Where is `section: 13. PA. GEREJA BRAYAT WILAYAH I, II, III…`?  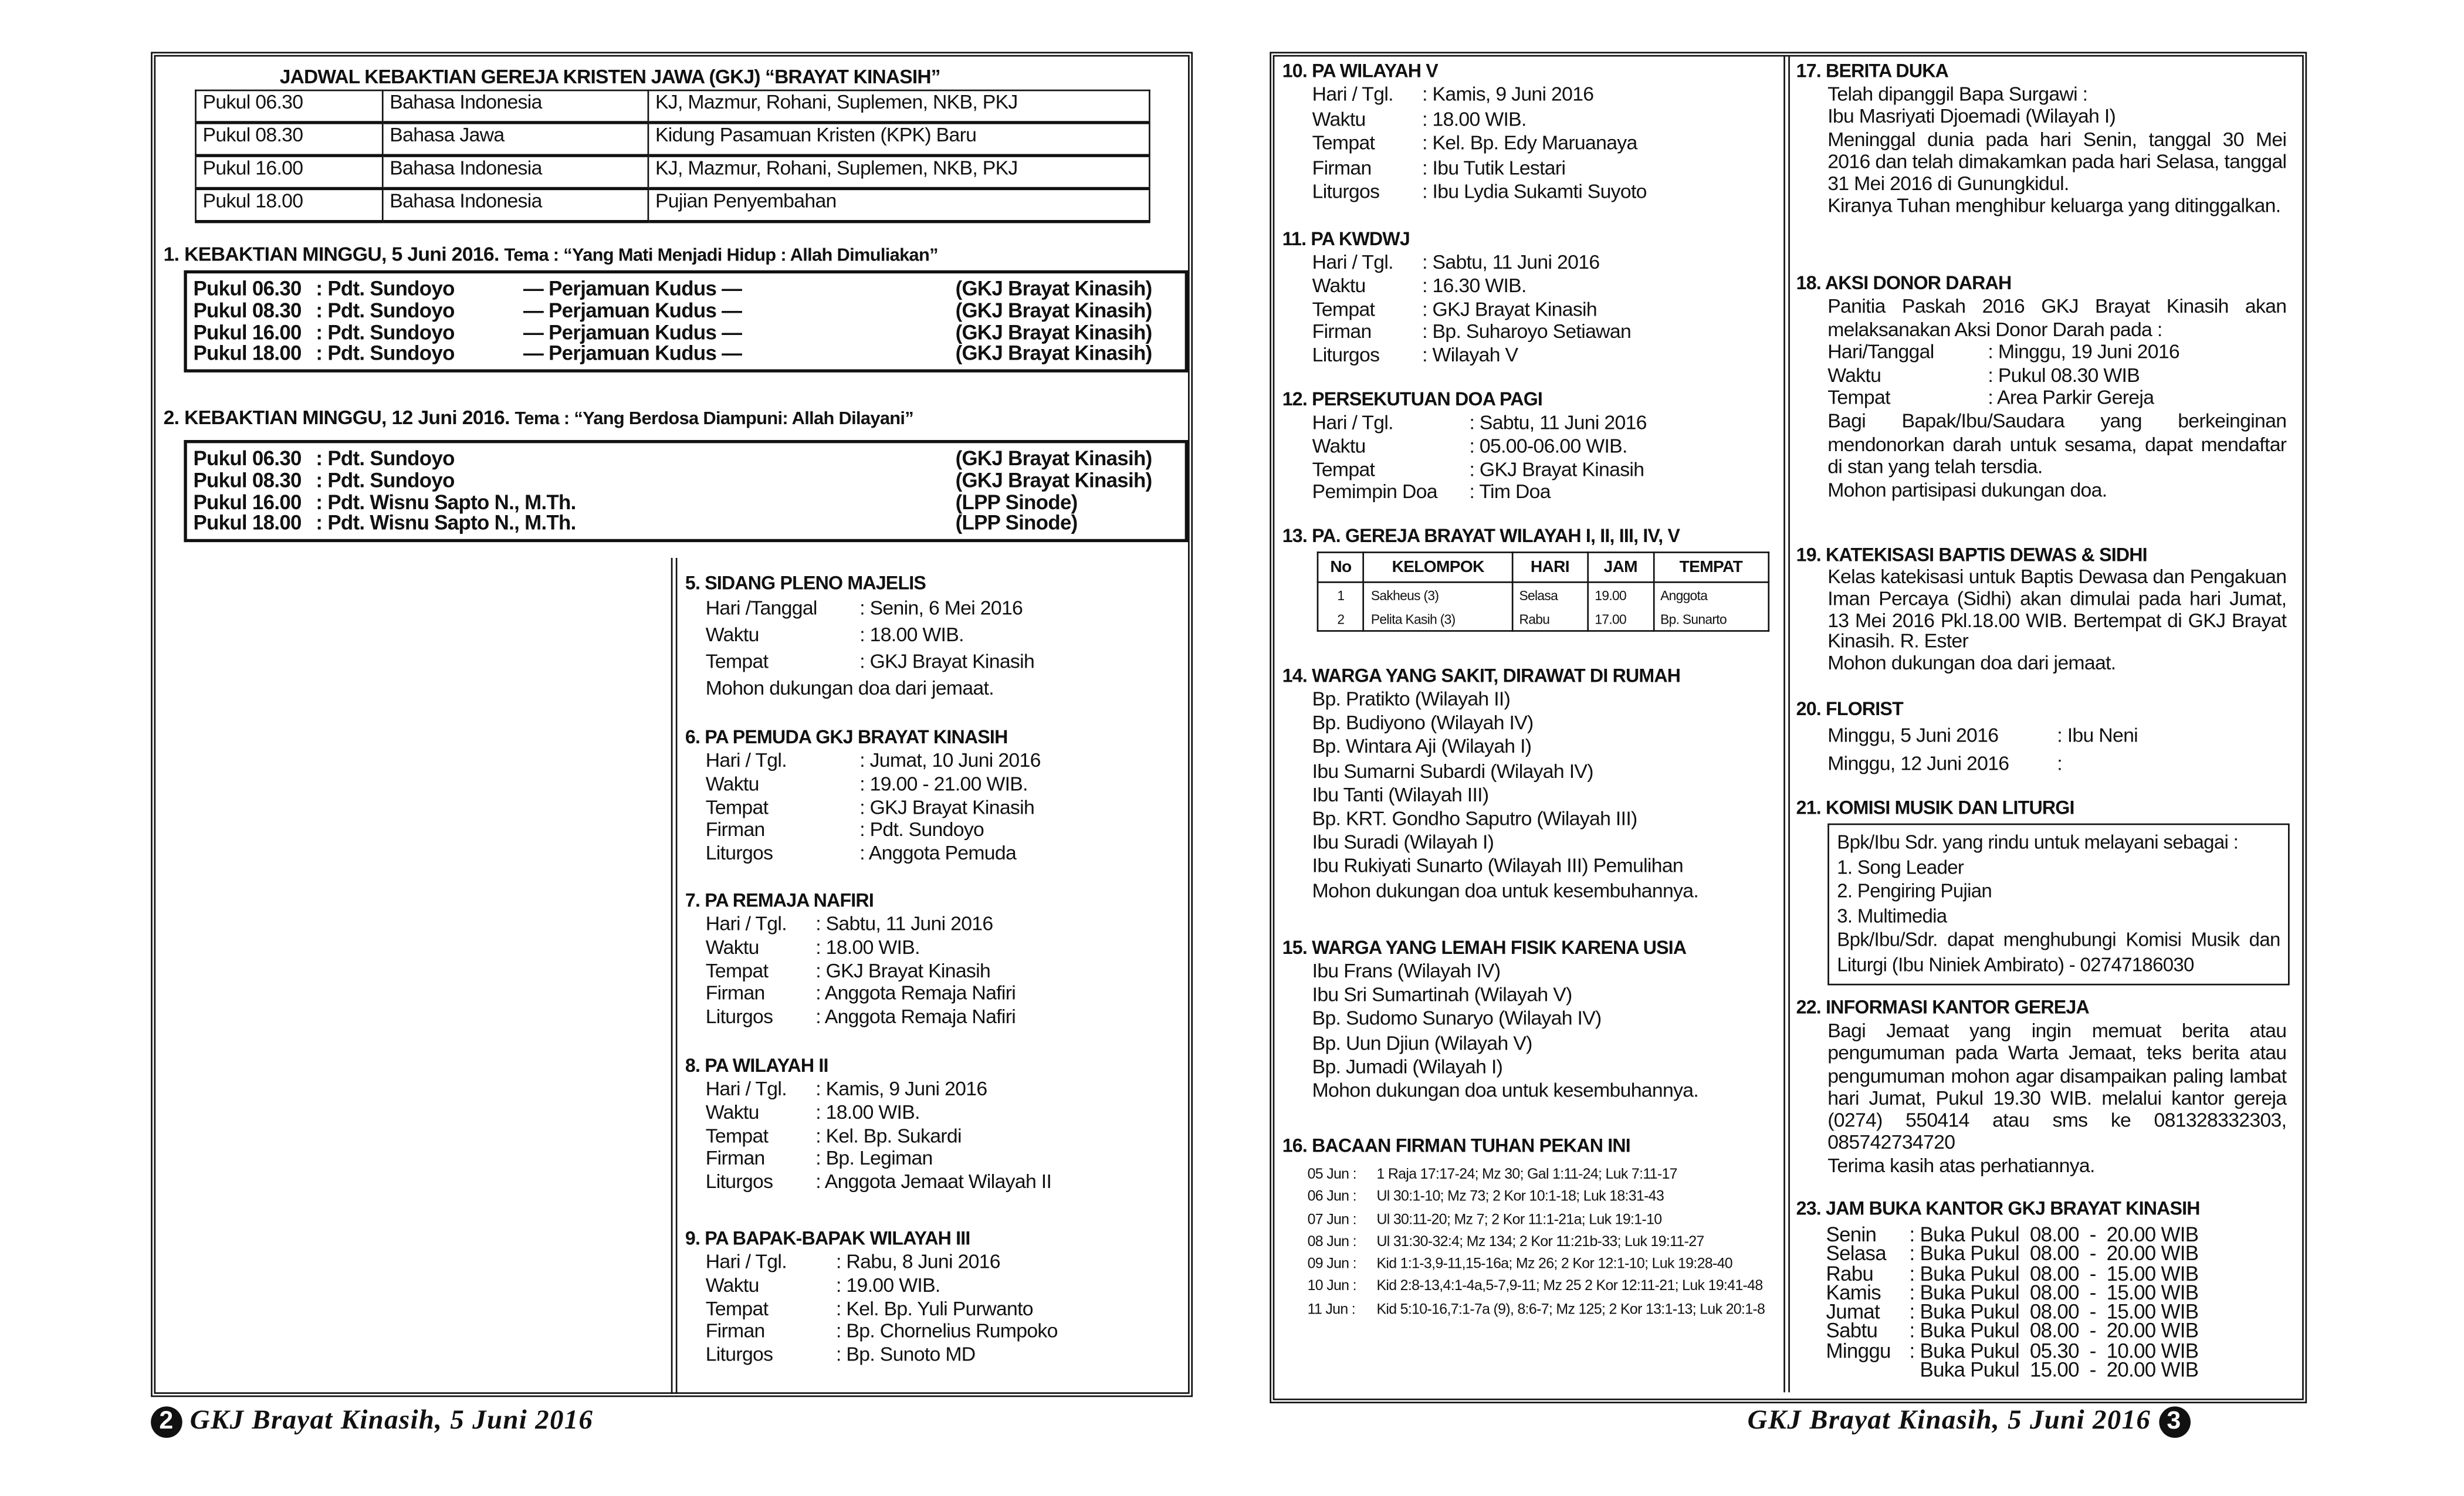
section: 13. PA. GEREJA BRAYAT WILAYAH I, II, III… is located at coordinates (1527, 578).